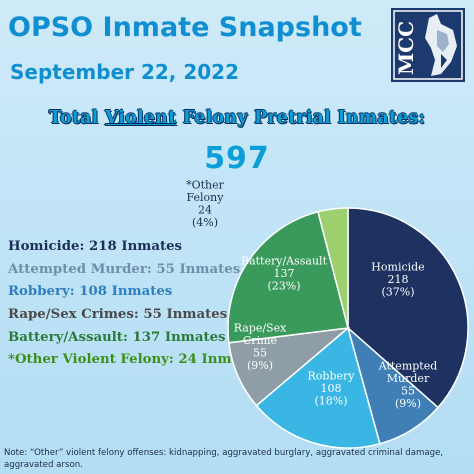 This screenshot has height=474, width=474. What do you see at coordinates (441, 45) in the screenshot?
I see `wolf-head-icon` at bounding box center [441, 45].